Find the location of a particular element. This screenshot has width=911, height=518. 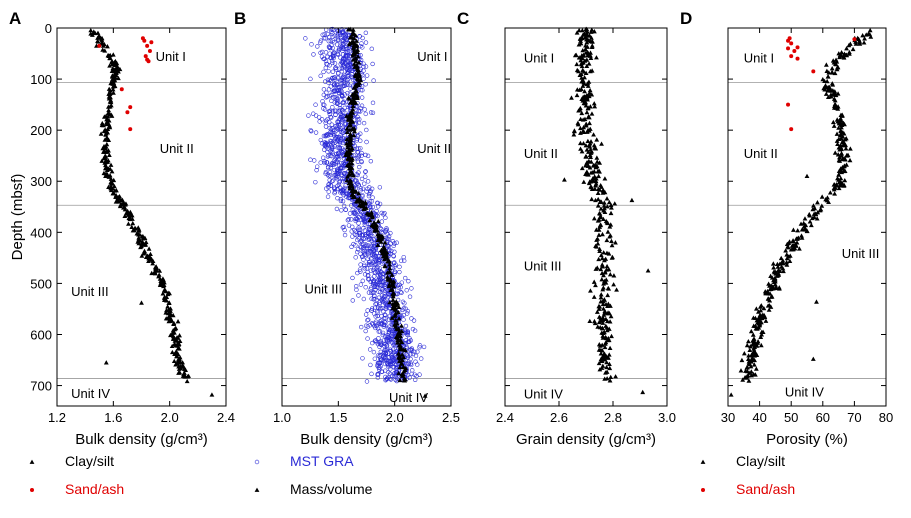

series-grain-density is located at coordinates (606, 210).